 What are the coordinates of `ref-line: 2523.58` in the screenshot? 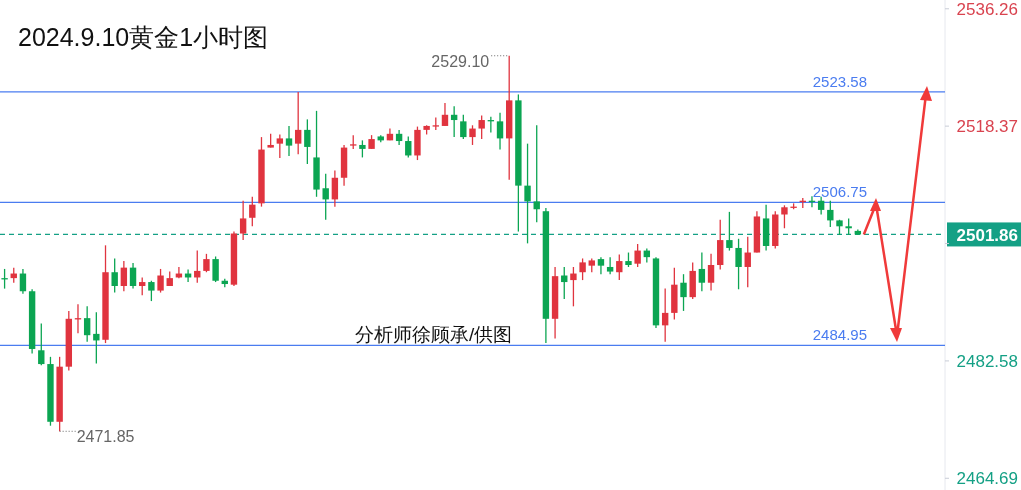 It's located at (473, 82).